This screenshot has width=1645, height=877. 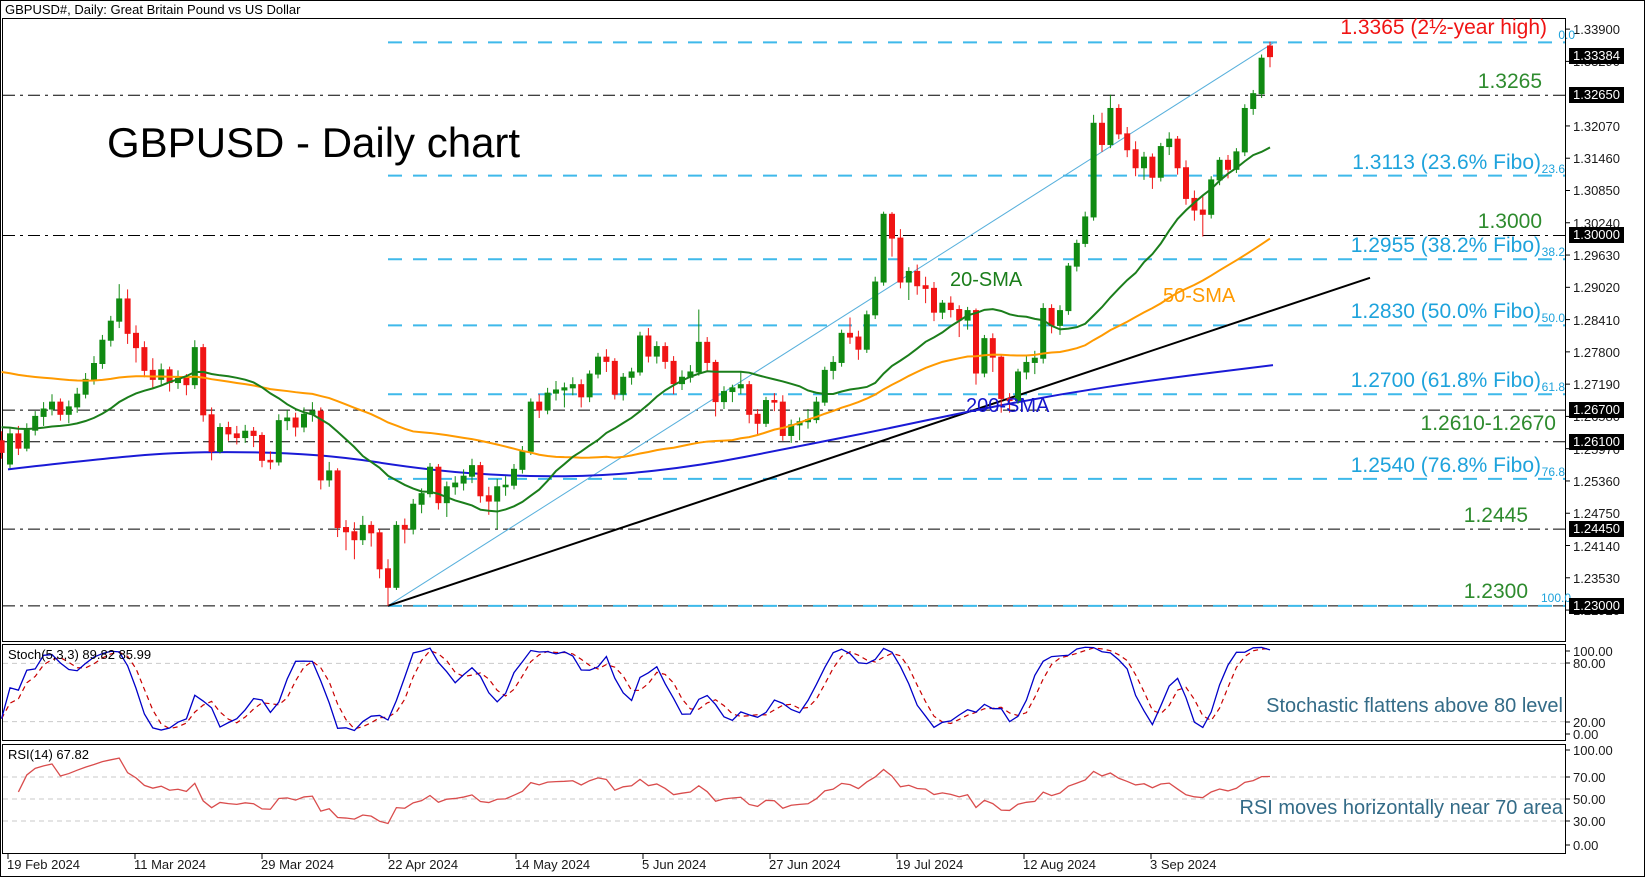 What do you see at coordinates (1553, 387) in the screenshot?
I see `fibo-pct-618: 61.8` at bounding box center [1553, 387].